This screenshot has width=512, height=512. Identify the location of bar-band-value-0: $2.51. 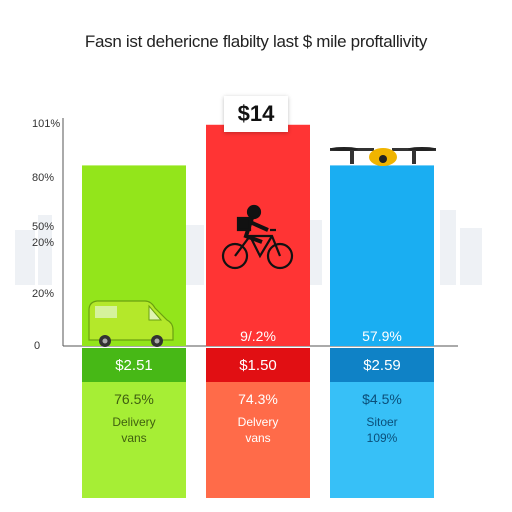
(134, 365).